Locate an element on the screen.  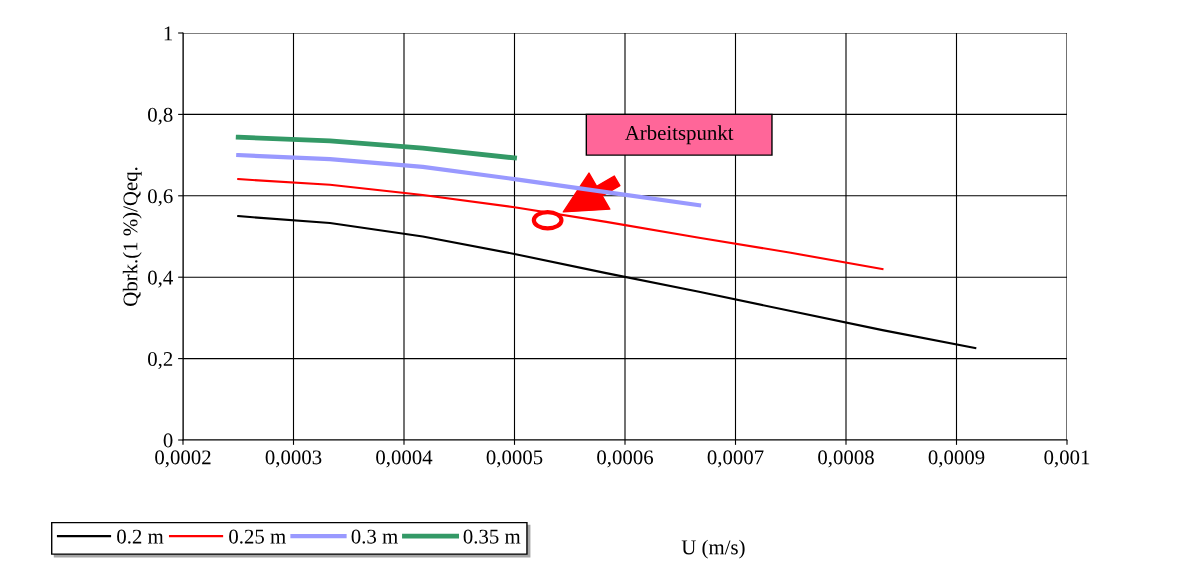
x-tick-label: 0,0006 is located at coordinates (625, 459).